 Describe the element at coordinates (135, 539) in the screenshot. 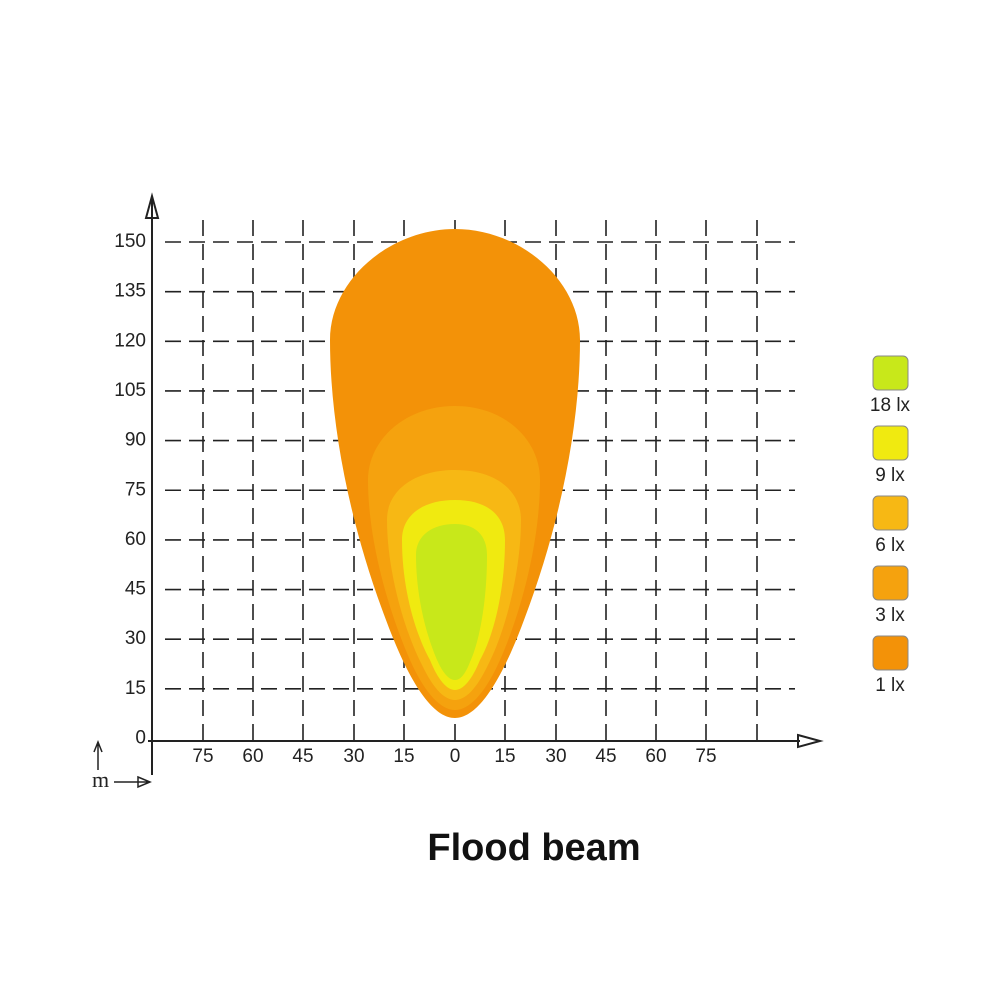

I see `y-tick-label: 60` at that location.